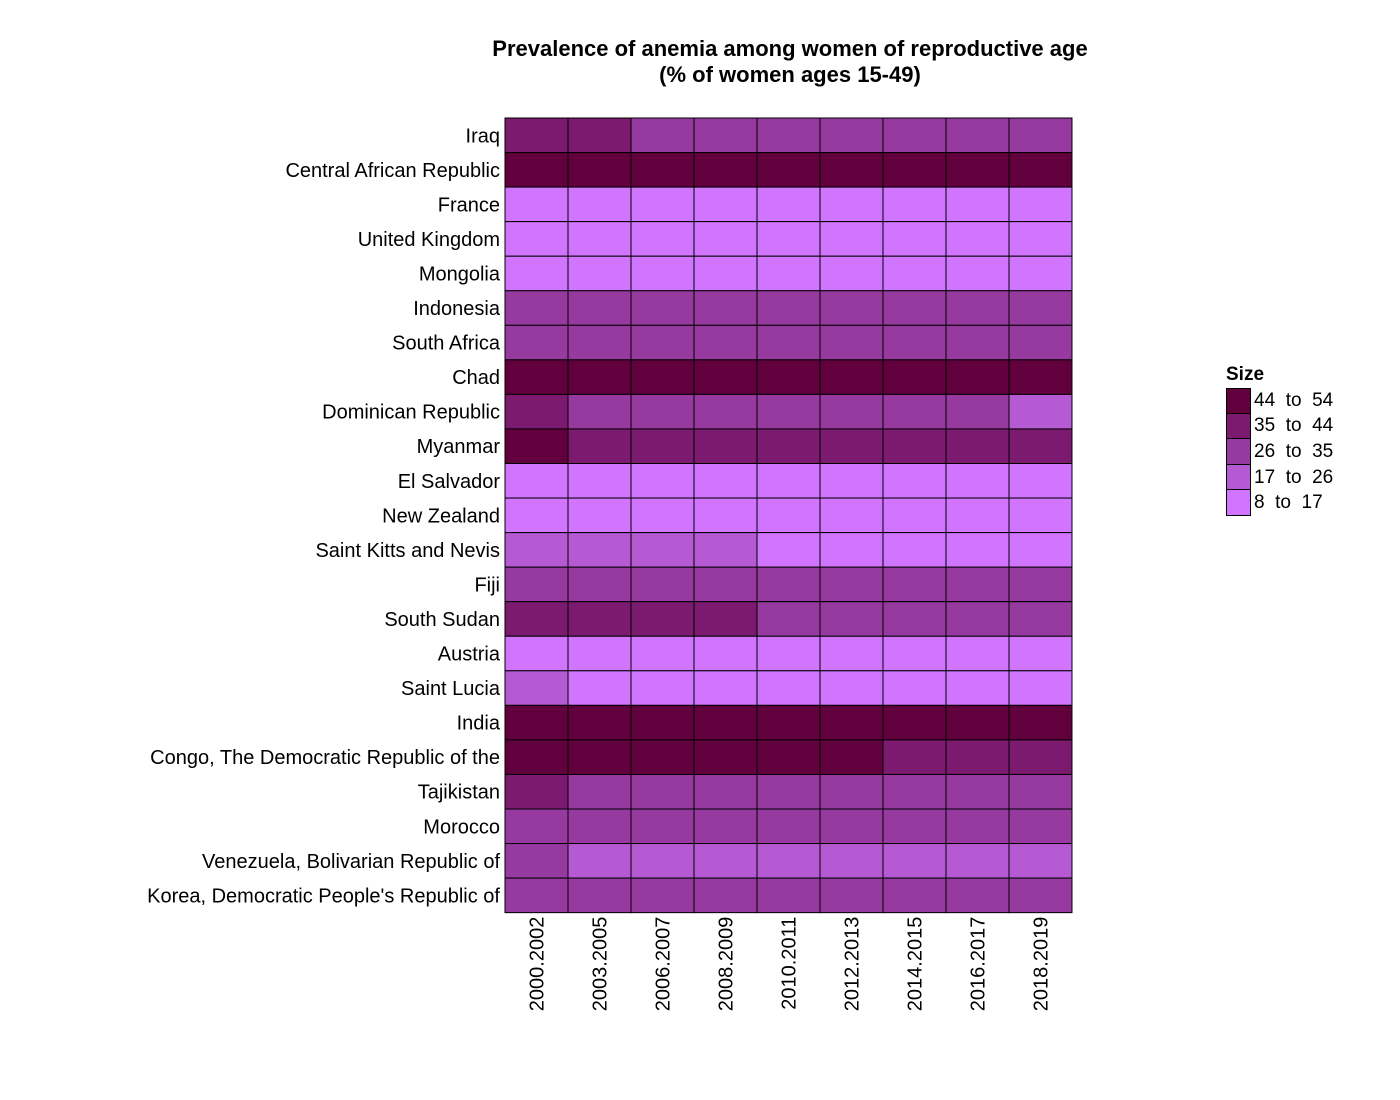 This screenshot has height=1100, width=1400. Describe the element at coordinates (460, 274) in the screenshot. I see `y-tick-label: Mongolia` at that location.